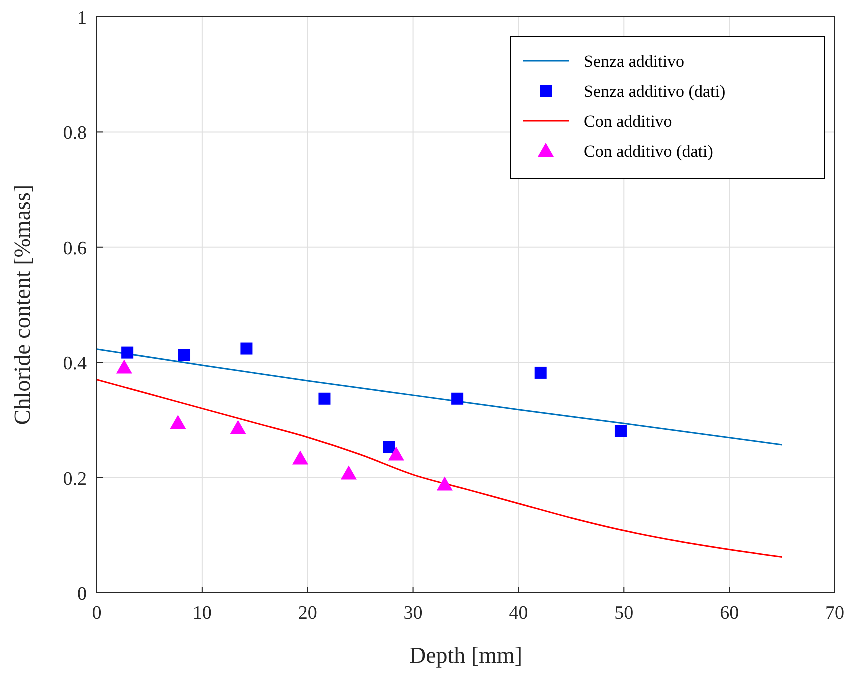  I want to click on y-axis-title: Chloride content [%mass], so click(22, 305).